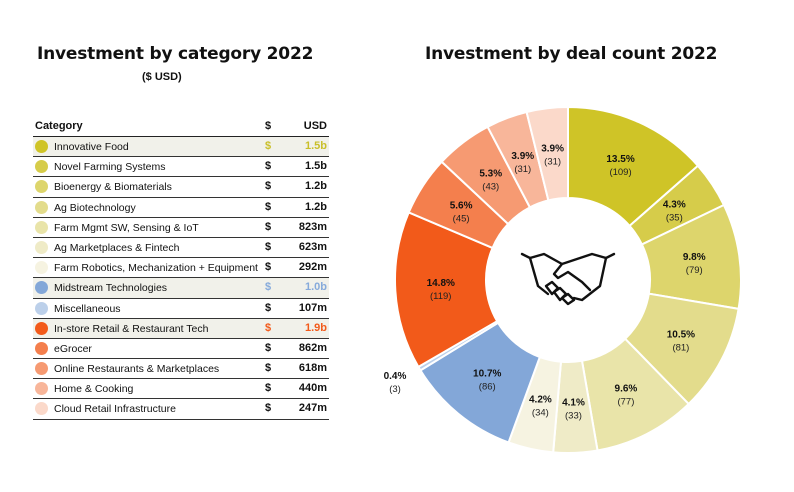 Image resolution: width=794 pixels, height=492 pixels. Describe the element at coordinates (312, 388) in the screenshot. I see `category-value: 440m` at that location.